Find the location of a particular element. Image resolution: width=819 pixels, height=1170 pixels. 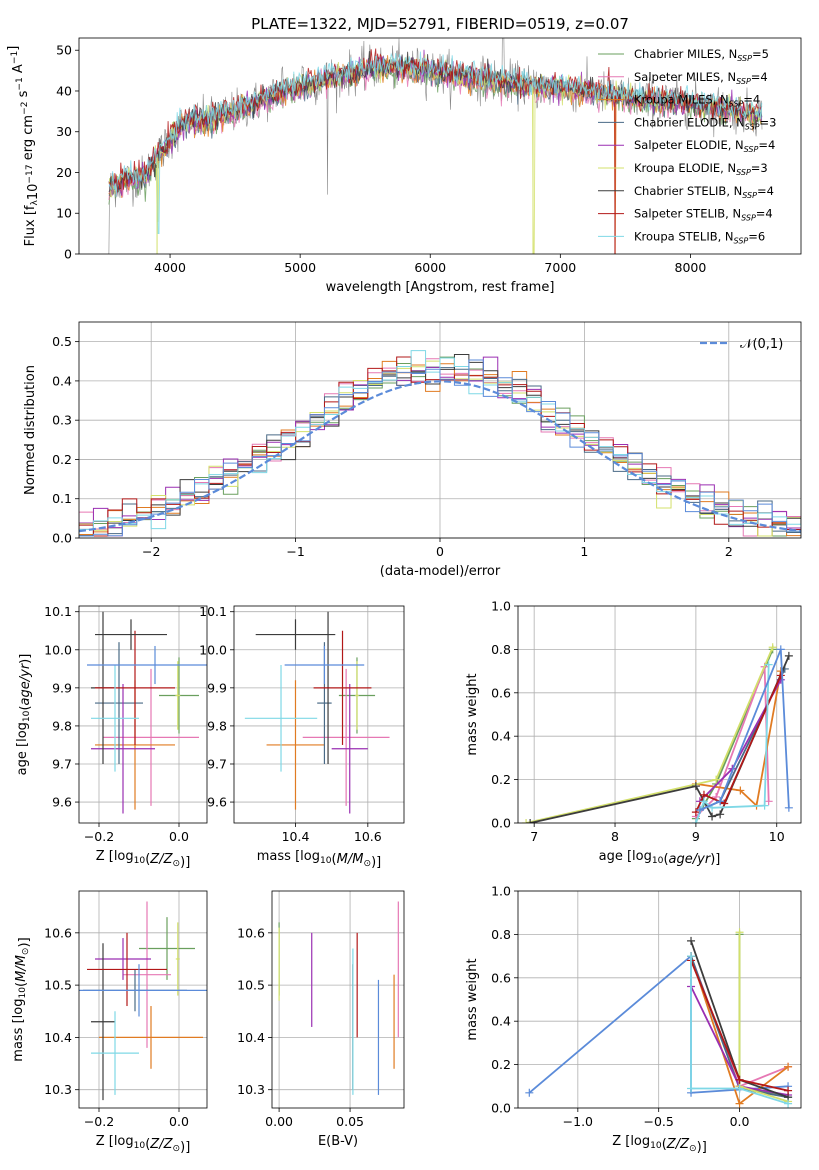

legend-label: Salpeter ELODIE, NSSP=4 is located at coordinates (704, 146).